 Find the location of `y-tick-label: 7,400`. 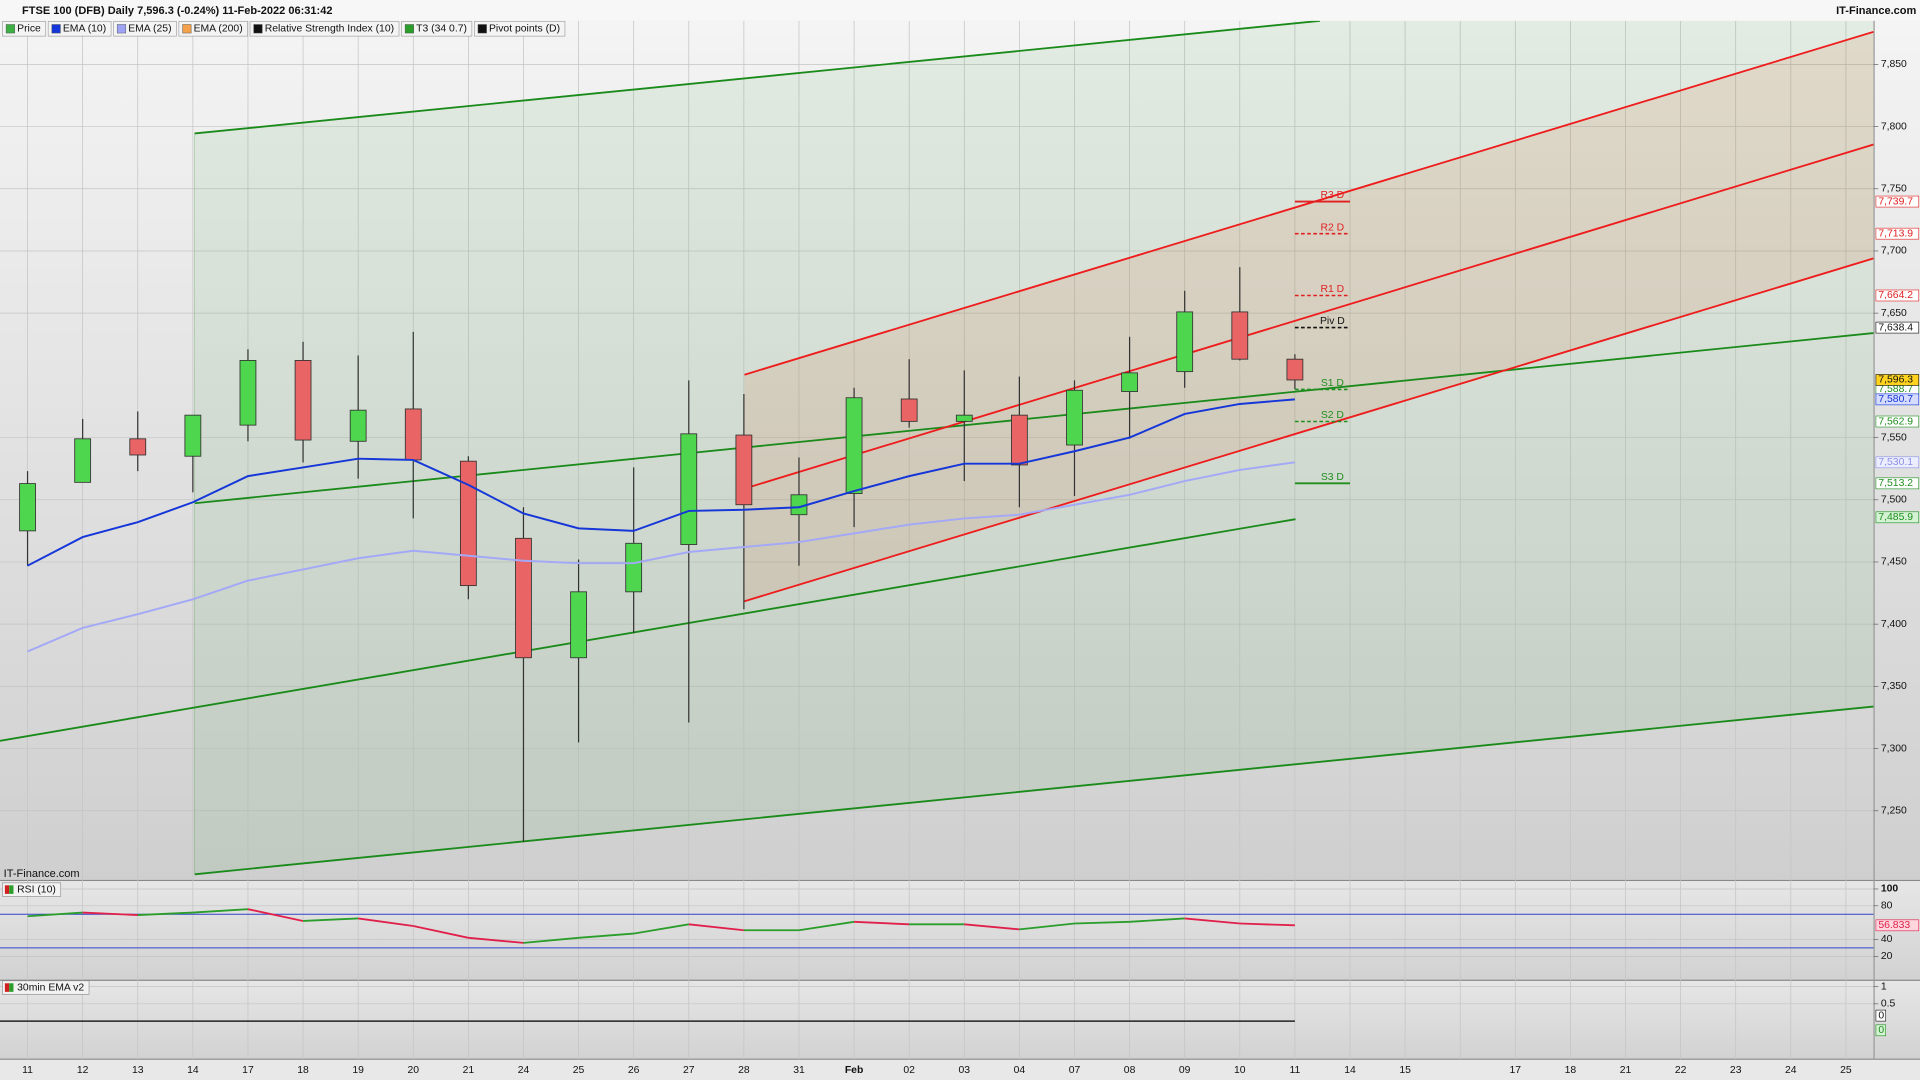

y-tick-label: 7,400 is located at coordinates (1894, 624).